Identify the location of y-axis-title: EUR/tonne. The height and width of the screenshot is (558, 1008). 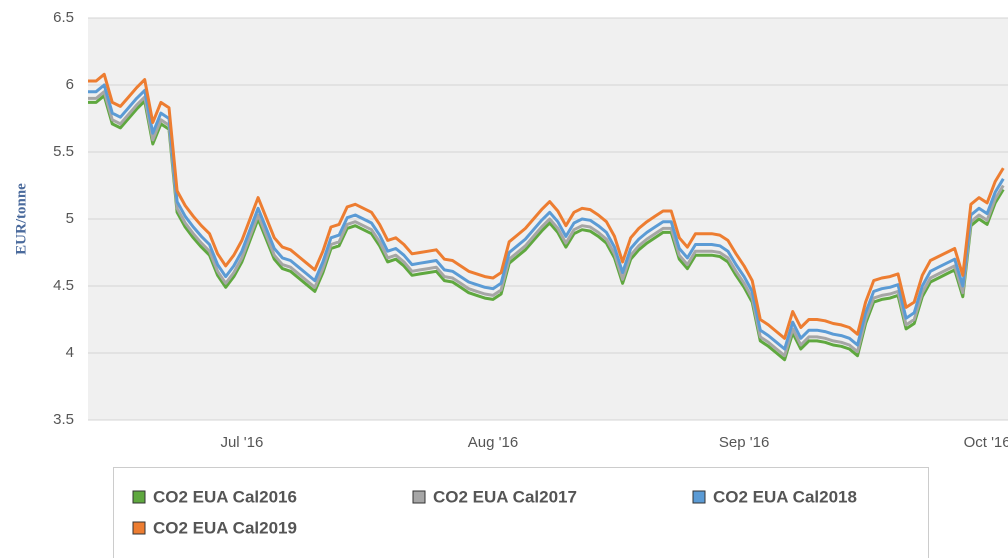
(21, 219).